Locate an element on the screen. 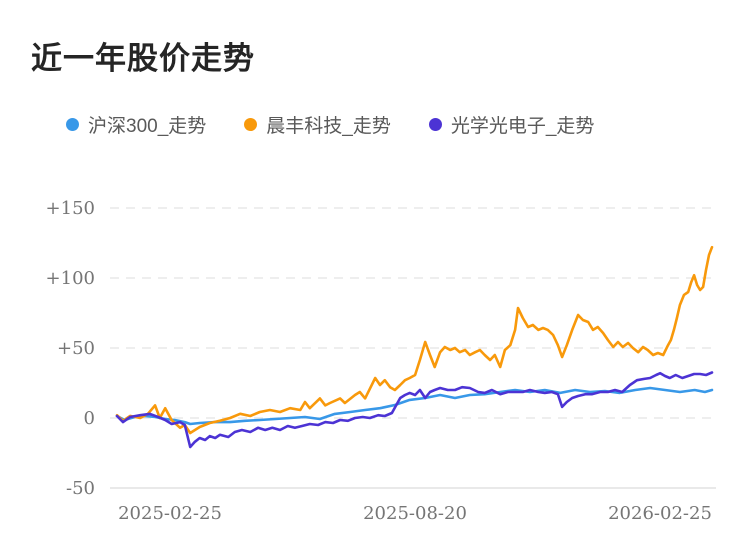 This screenshot has height=558, width=750. legend-item-hs300: 沪深300_走势 is located at coordinates (136, 124).